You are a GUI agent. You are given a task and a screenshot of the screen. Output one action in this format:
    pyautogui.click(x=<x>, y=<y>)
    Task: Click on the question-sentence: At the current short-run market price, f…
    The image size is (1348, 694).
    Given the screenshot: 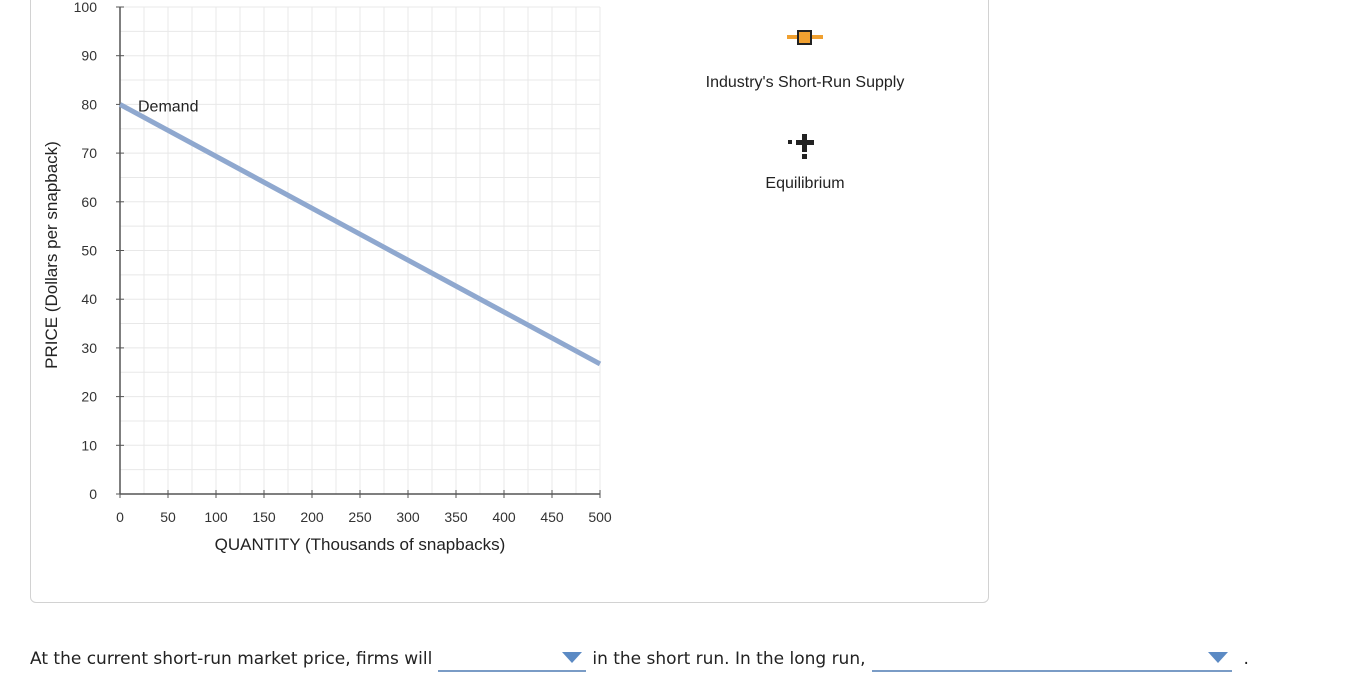 What is the action you would take?
    pyautogui.click(x=639, y=659)
    